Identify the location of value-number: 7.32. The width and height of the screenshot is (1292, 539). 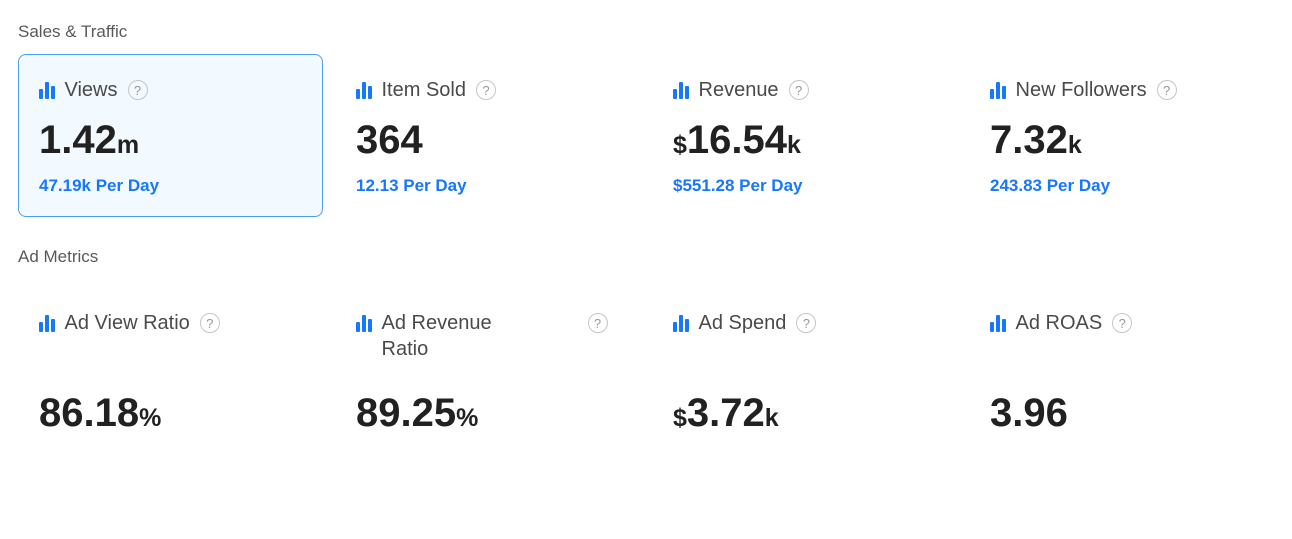
(1029, 140).